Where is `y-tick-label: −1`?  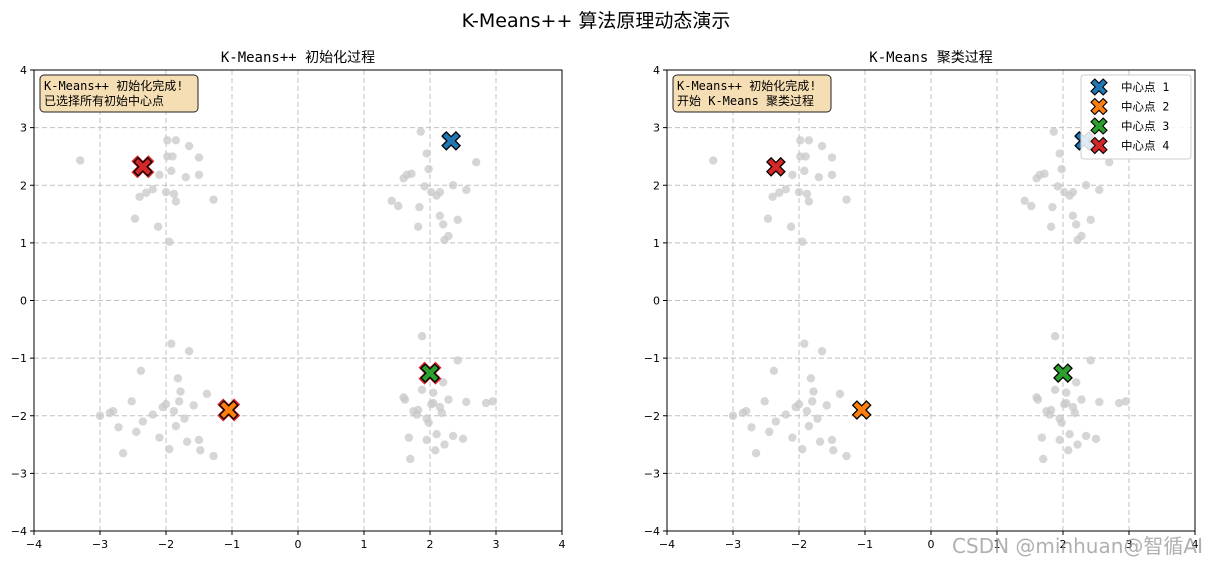
y-tick-label: −1 is located at coordinates (19, 358).